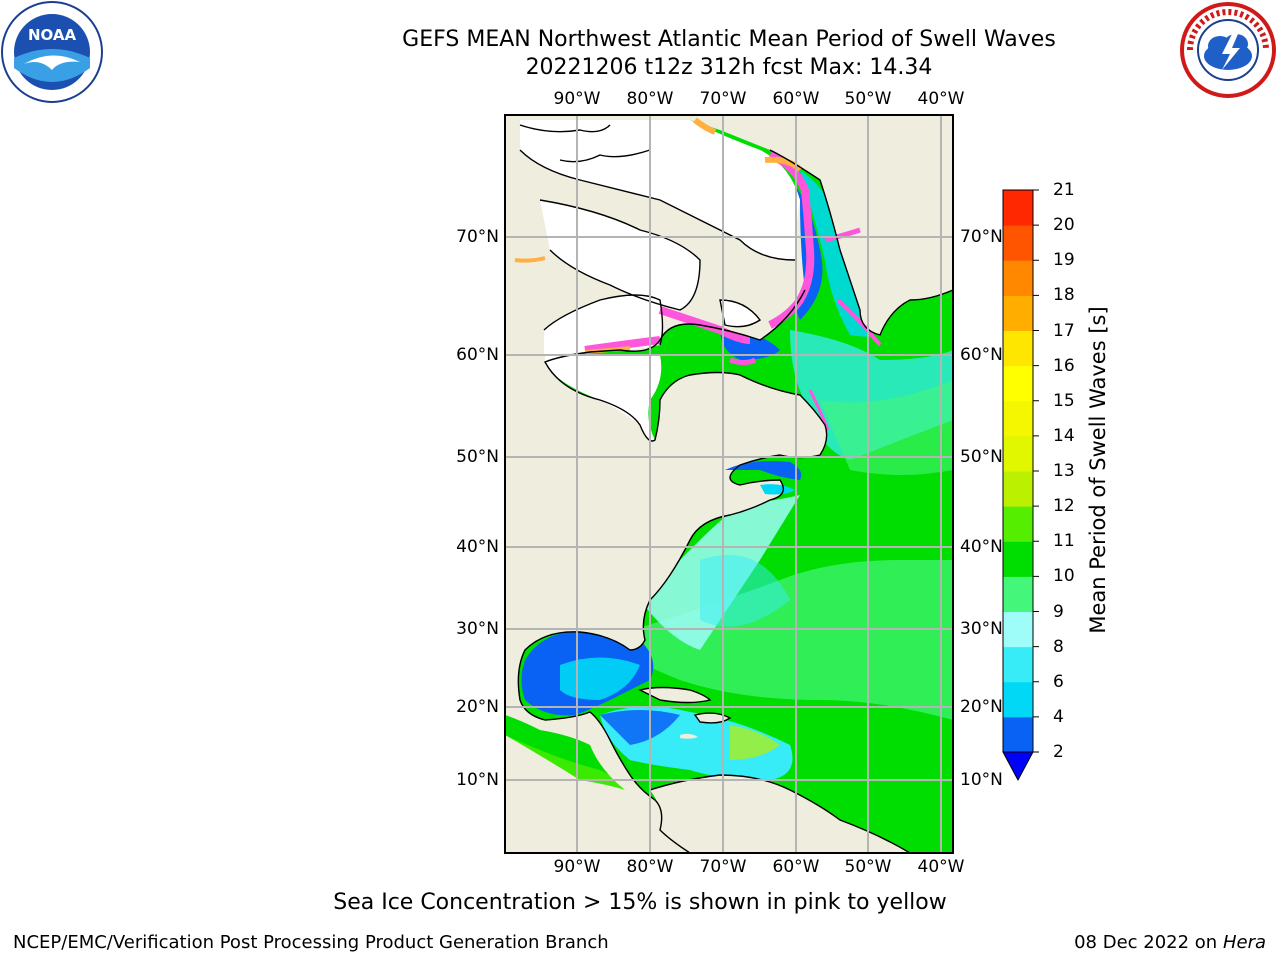 This screenshot has height=960, width=1280. What do you see at coordinates (52, 52) in the screenshot?
I see `noaa-logo: NOAA` at bounding box center [52, 52].